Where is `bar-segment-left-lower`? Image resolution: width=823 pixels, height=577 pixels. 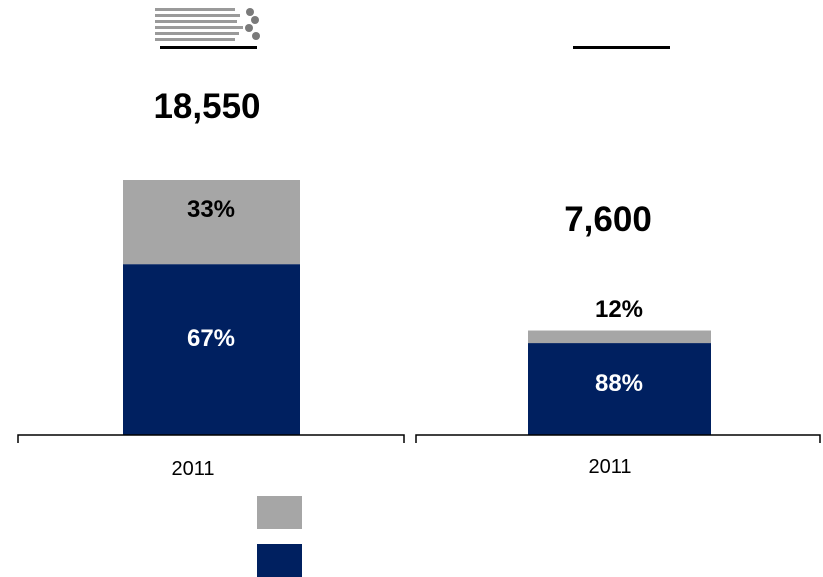
bar-segment-left-lower is located at coordinates (211, 349).